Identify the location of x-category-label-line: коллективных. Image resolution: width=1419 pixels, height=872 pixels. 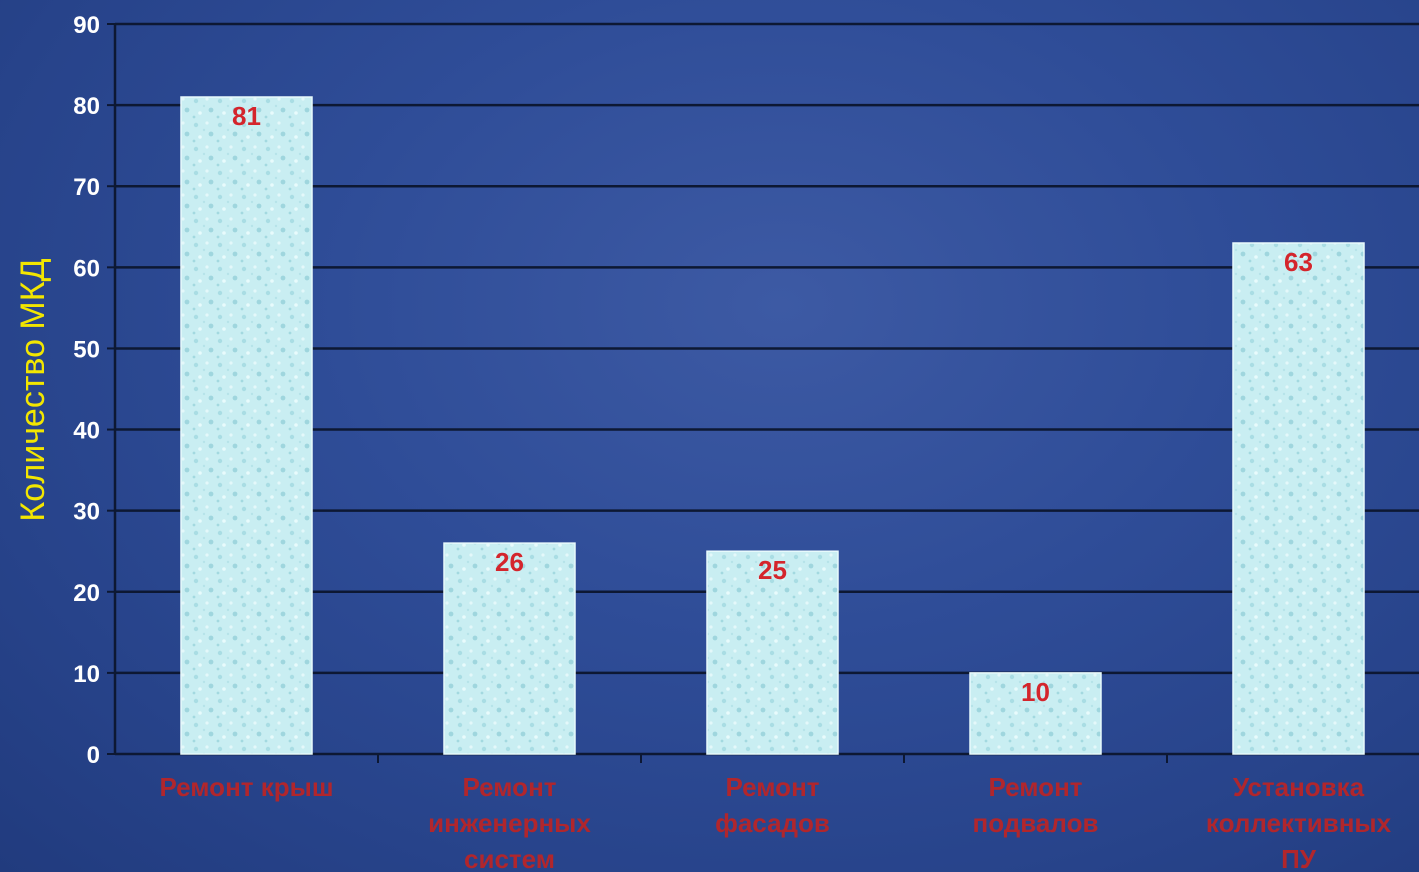
(1299, 823).